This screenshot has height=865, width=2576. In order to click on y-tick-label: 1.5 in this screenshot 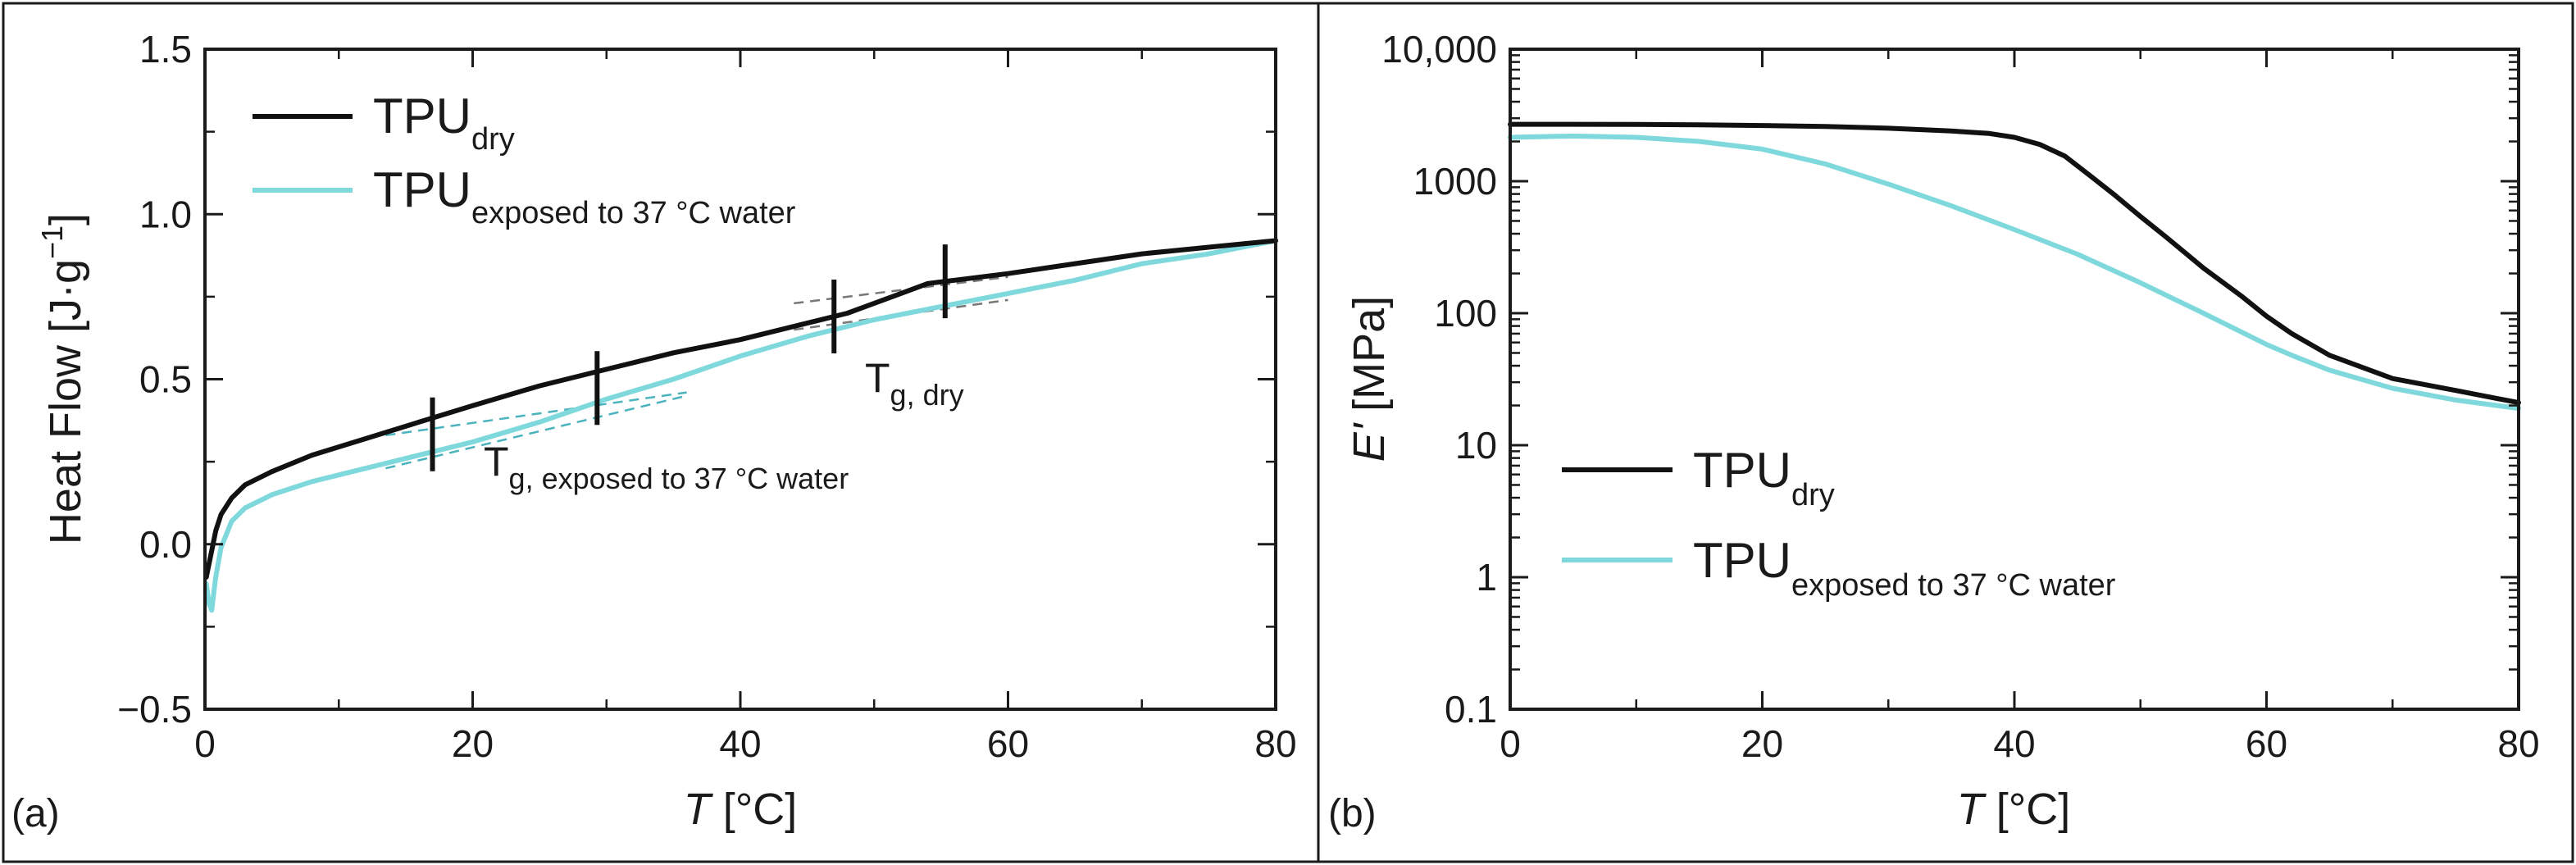, I will do `click(165, 49)`.